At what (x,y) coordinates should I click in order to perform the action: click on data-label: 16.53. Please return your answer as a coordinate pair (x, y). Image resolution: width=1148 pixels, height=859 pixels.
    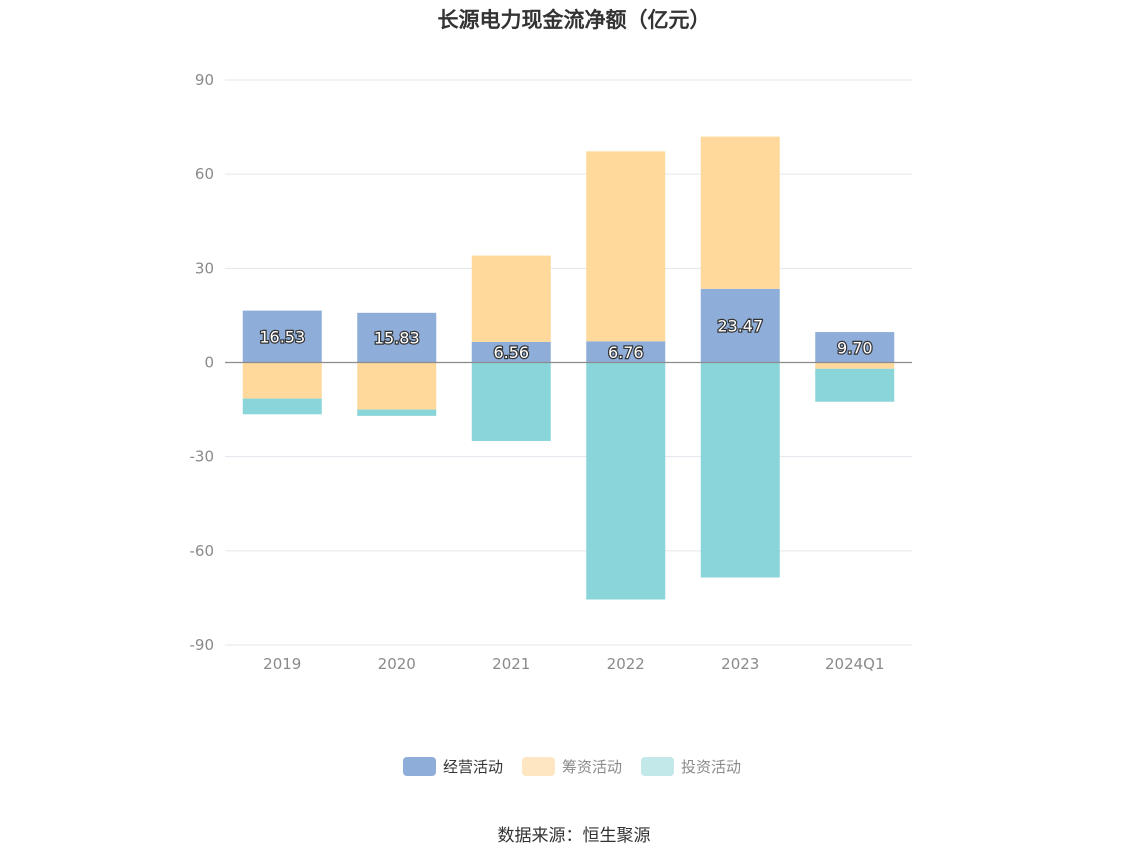
    Looking at the image, I should click on (282, 337).